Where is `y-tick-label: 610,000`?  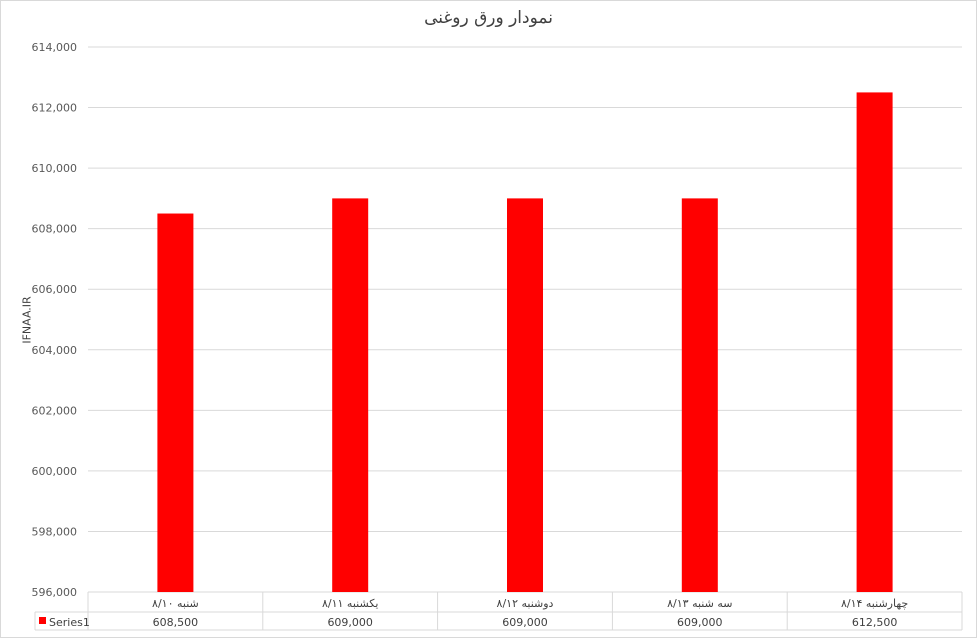
y-tick-label: 610,000 is located at coordinates (55, 168).